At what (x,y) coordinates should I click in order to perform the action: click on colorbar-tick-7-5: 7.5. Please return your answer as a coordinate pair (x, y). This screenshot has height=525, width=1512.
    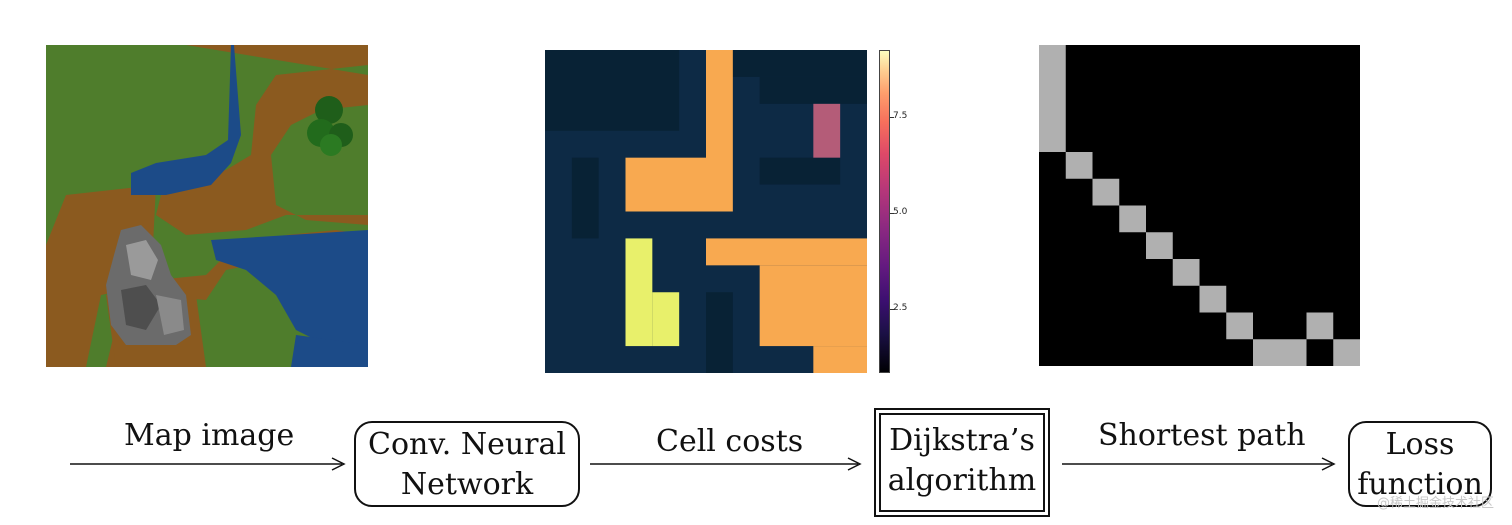
    Looking at the image, I should click on (900, 116).